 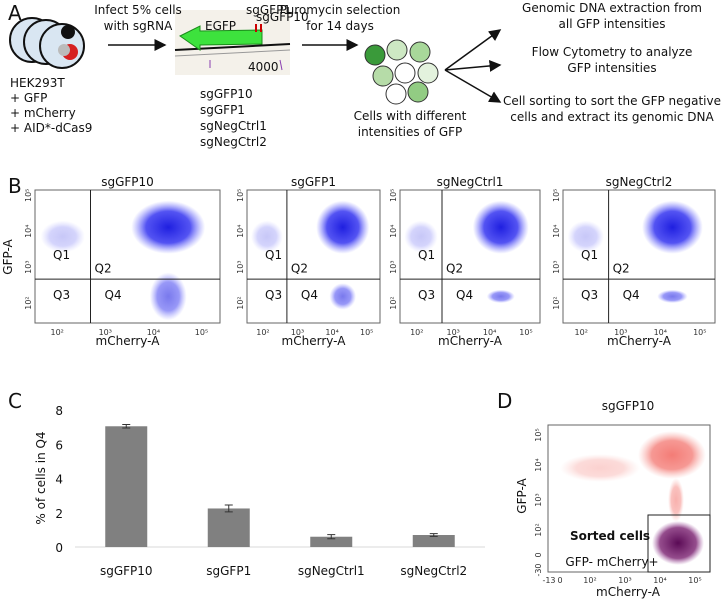 I want to click on guide-label: sgGFP1, so click(x=268, y=10).